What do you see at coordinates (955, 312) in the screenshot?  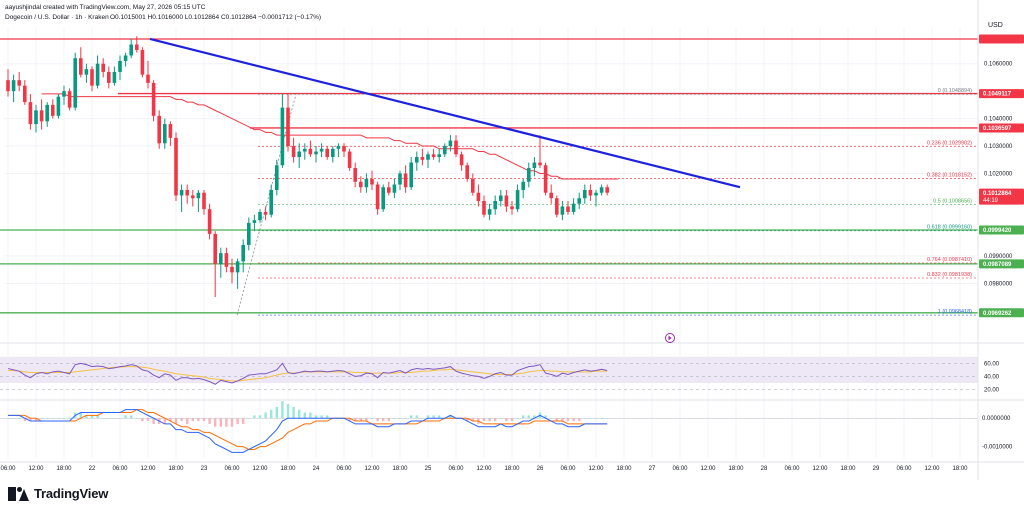 I see `fib-label: 1 (0.0968418)` at bounding box center [955, 312].